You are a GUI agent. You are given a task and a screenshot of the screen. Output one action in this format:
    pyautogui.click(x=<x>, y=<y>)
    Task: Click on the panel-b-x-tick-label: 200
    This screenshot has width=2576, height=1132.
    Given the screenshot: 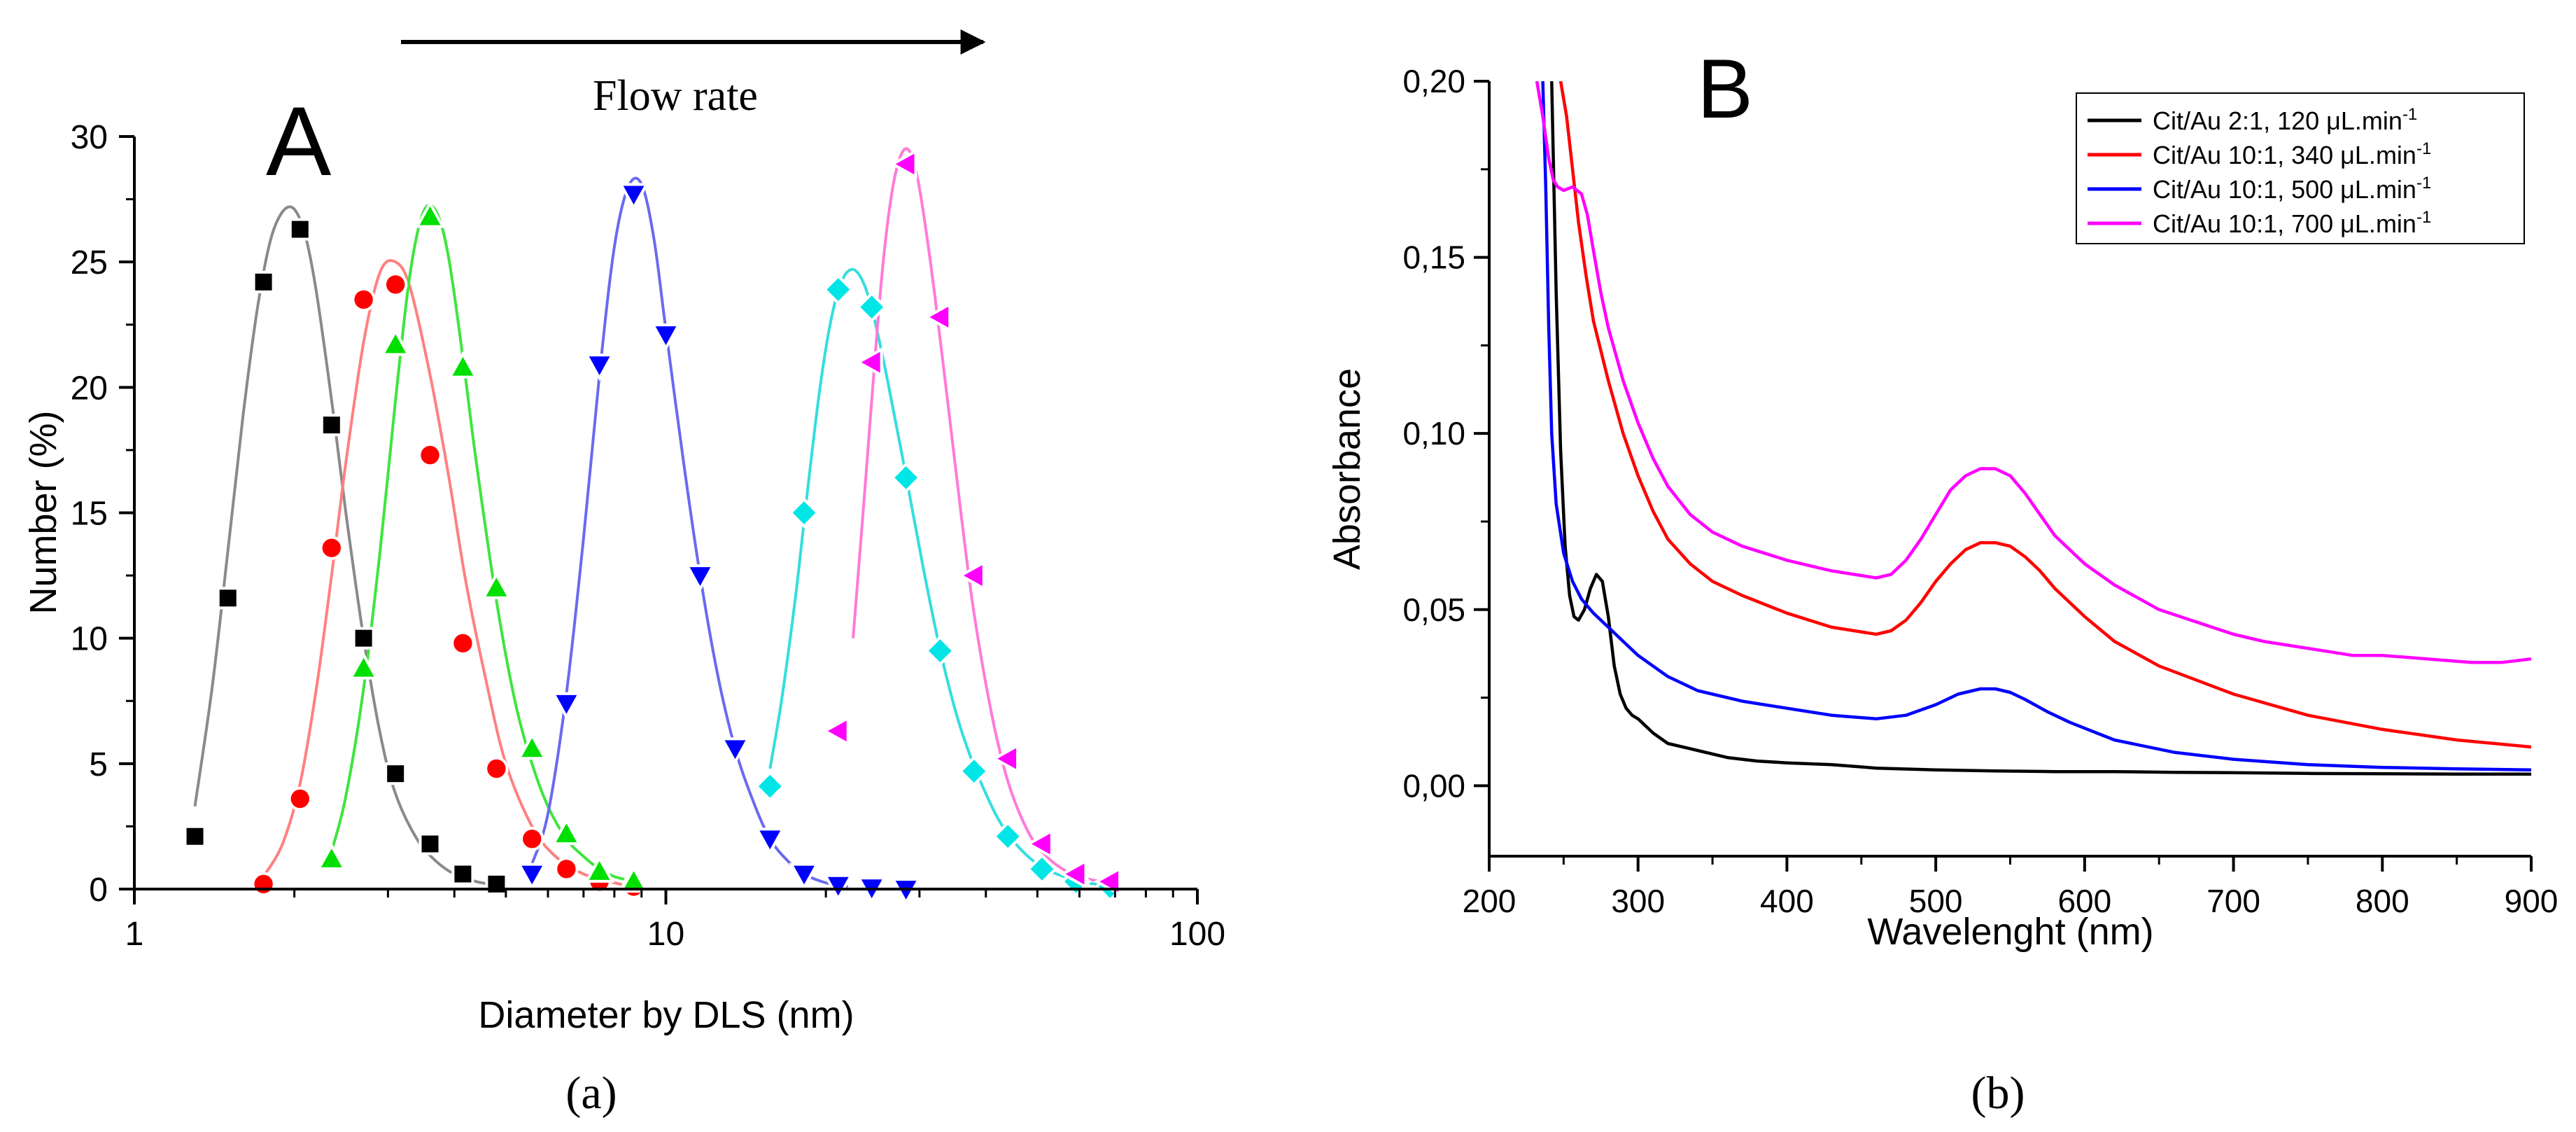 What is the action you would take?
    pyautogui.click(x=1489, y=901)
    